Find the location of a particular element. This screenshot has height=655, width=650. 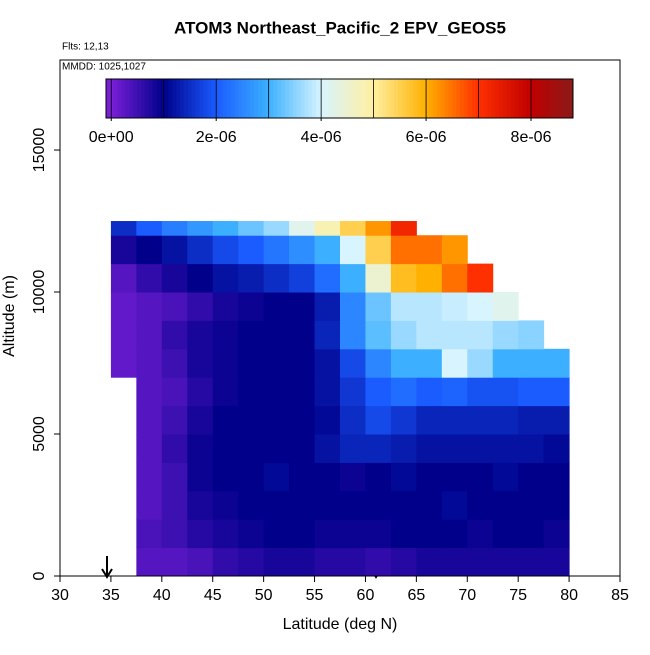

subtitle: Flts: 12,13 is located at coordinates (85, 47).